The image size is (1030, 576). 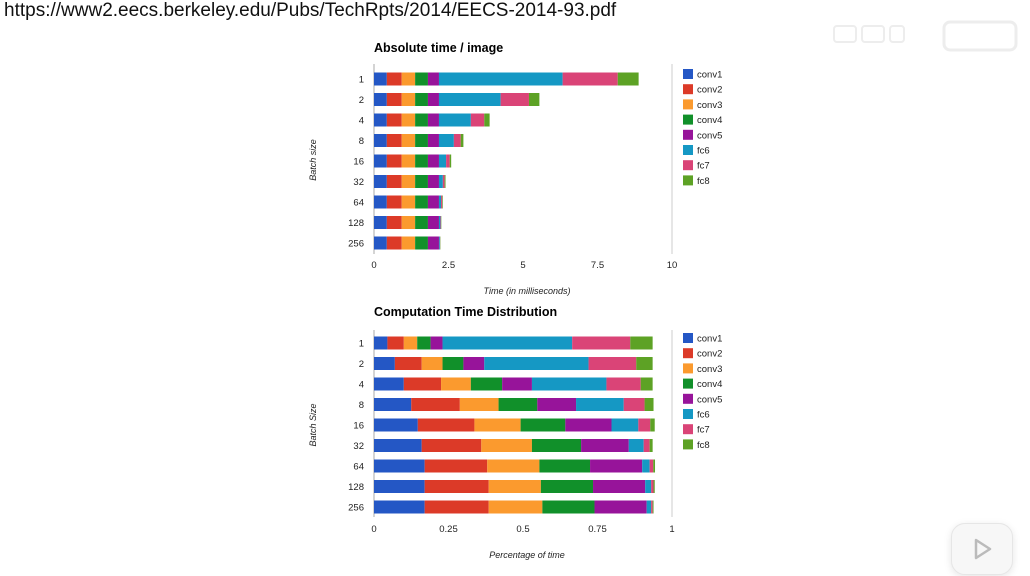 I want to click on legend-swatch-conv5, so click(x=688, y=134).